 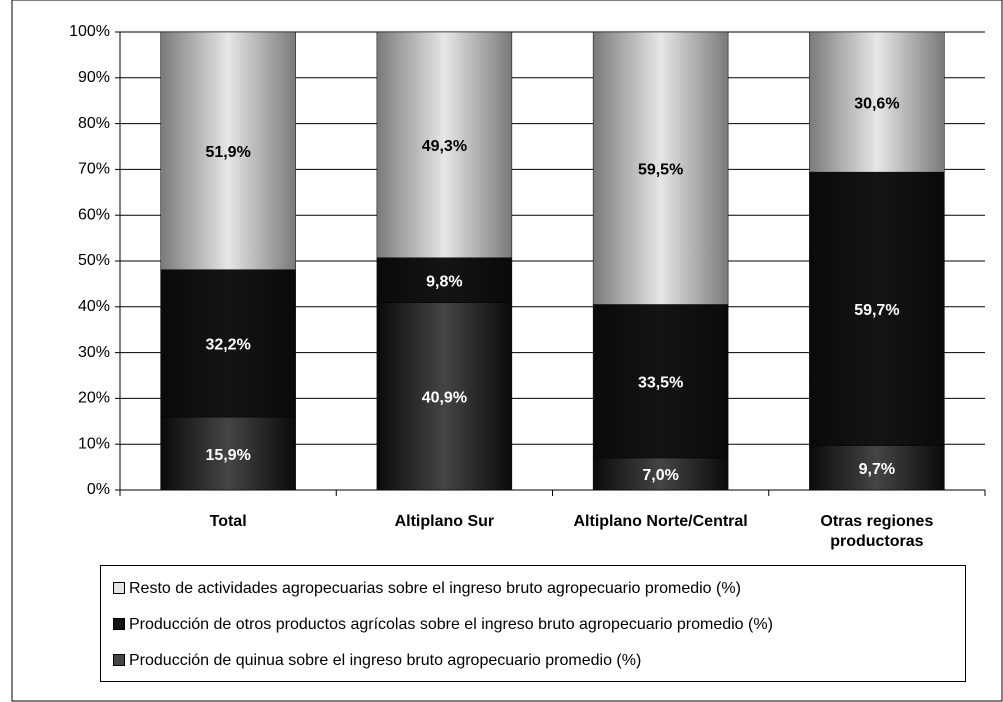 I want to click on data-label: 30,6%, so click(x=876, y=103).